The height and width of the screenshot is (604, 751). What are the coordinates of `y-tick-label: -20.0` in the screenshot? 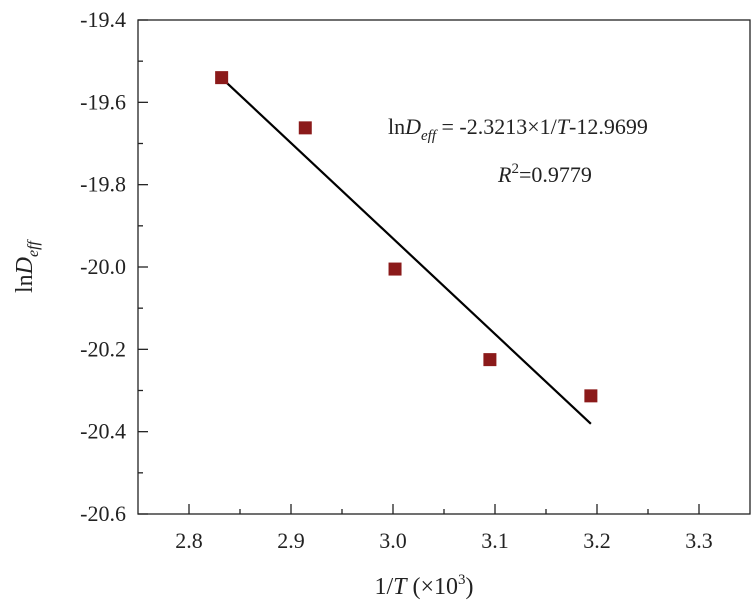 It's located at (103, 266).